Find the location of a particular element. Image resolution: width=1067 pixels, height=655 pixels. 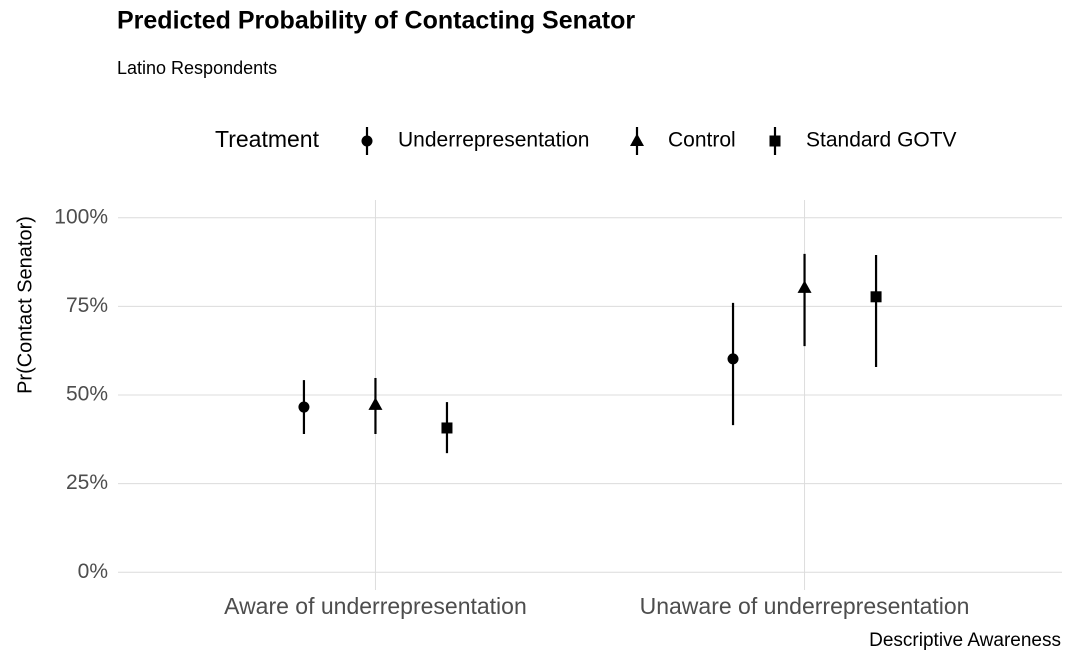

legend-title: Treatment is located at coordinates (267, 139).